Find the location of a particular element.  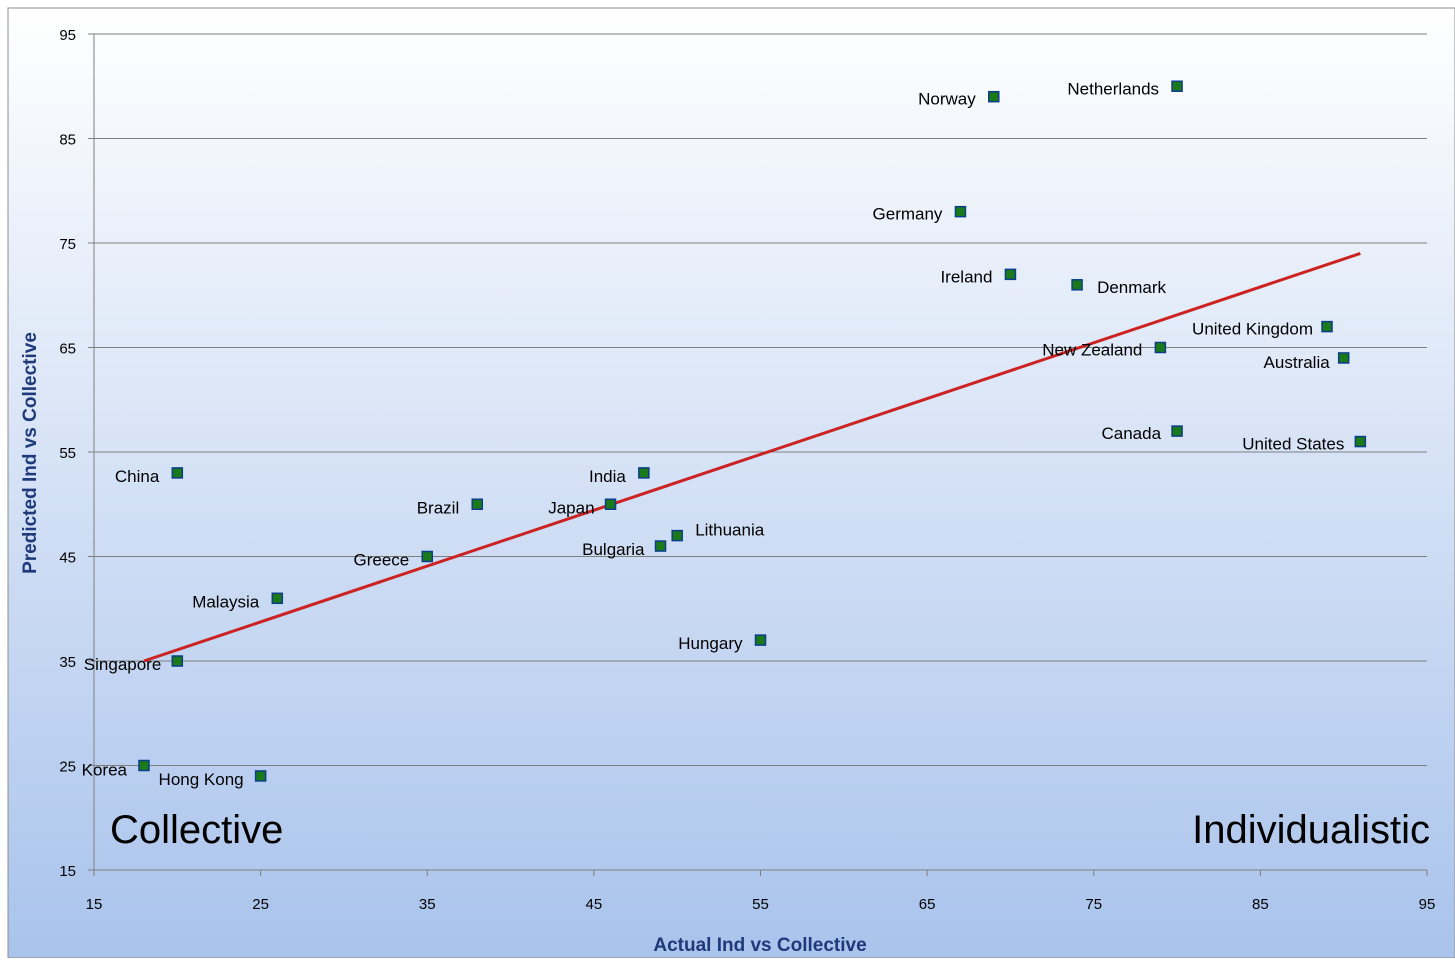

point-label-hong-kong: Hong Kong is located at coordinates (201, 779).